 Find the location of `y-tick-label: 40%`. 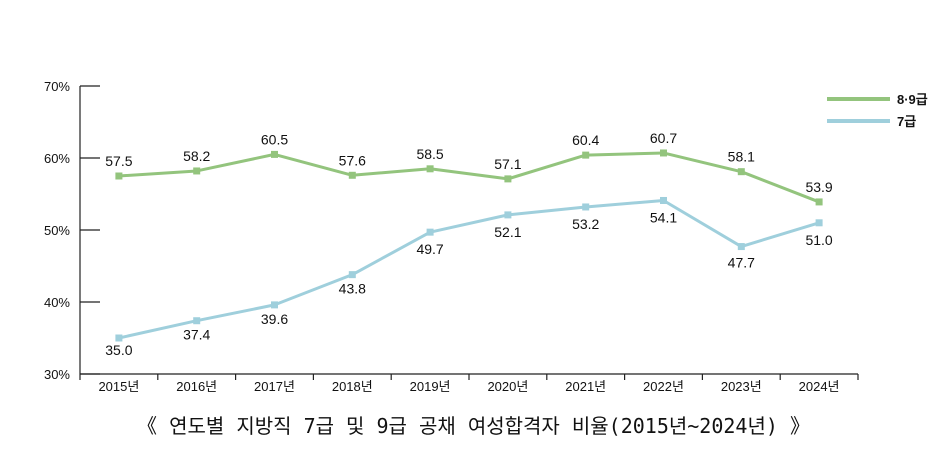

y-tick-label: 40% is located at coordinates (57, 302).